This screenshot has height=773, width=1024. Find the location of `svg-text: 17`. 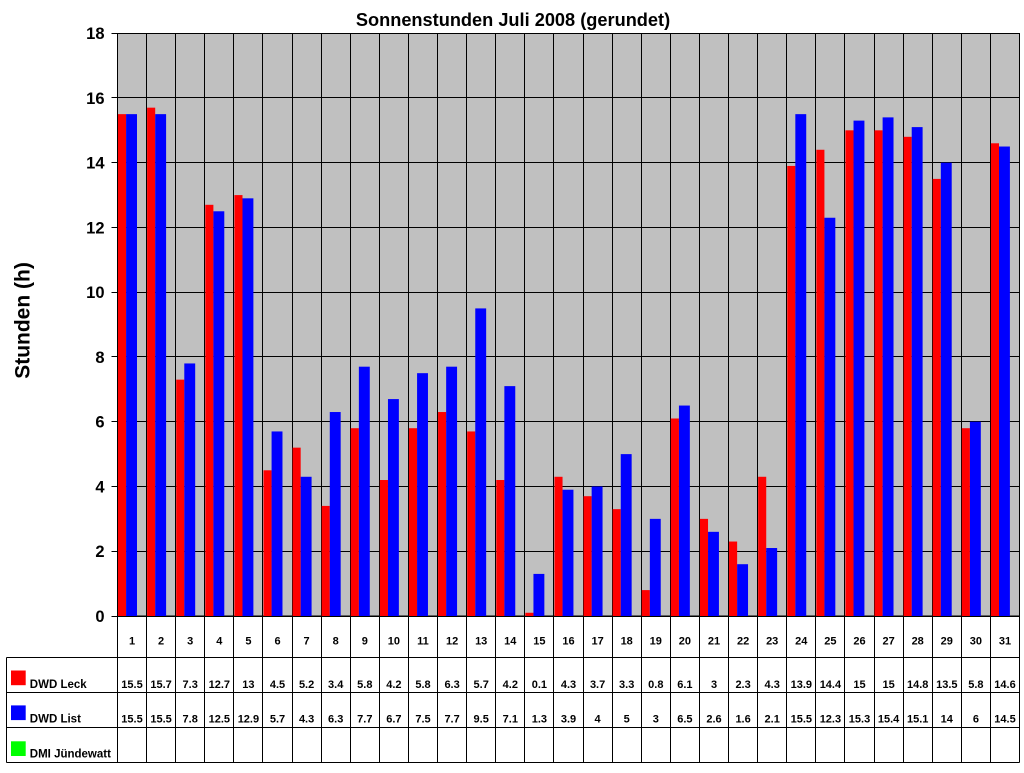

svg-text: 17 is located at coordinates (597, 641).